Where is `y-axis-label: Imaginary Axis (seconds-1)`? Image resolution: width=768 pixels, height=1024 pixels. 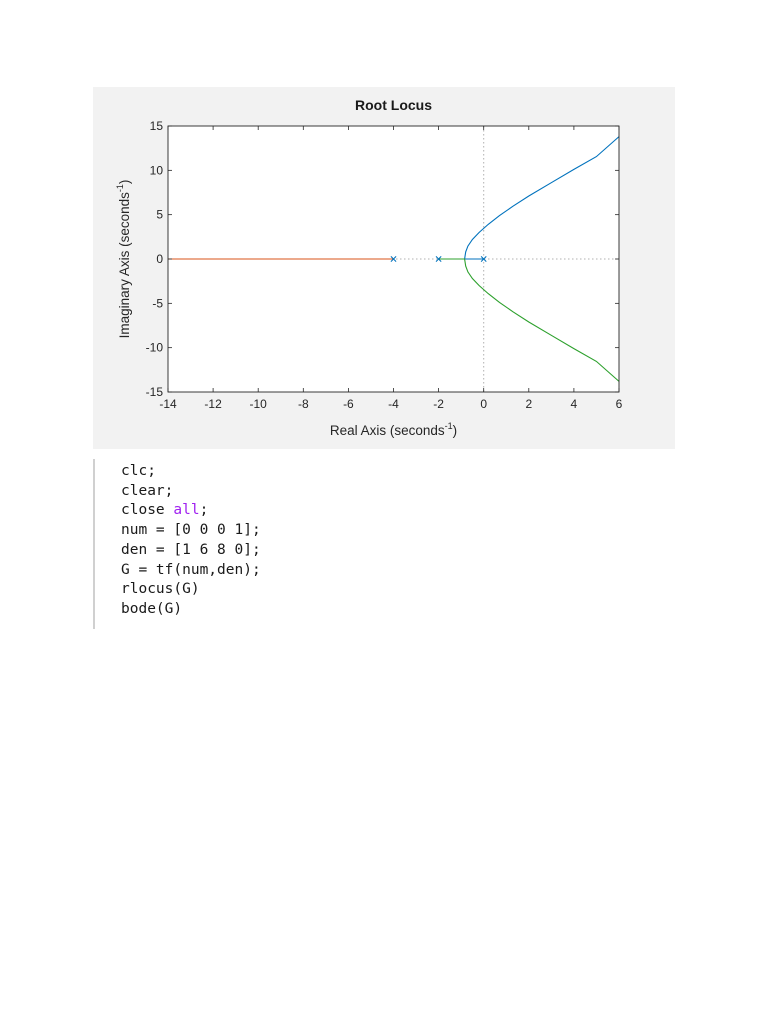 y-axis-label: Imaginary Axis (seconds-1) is located at coordinates (123, 259).